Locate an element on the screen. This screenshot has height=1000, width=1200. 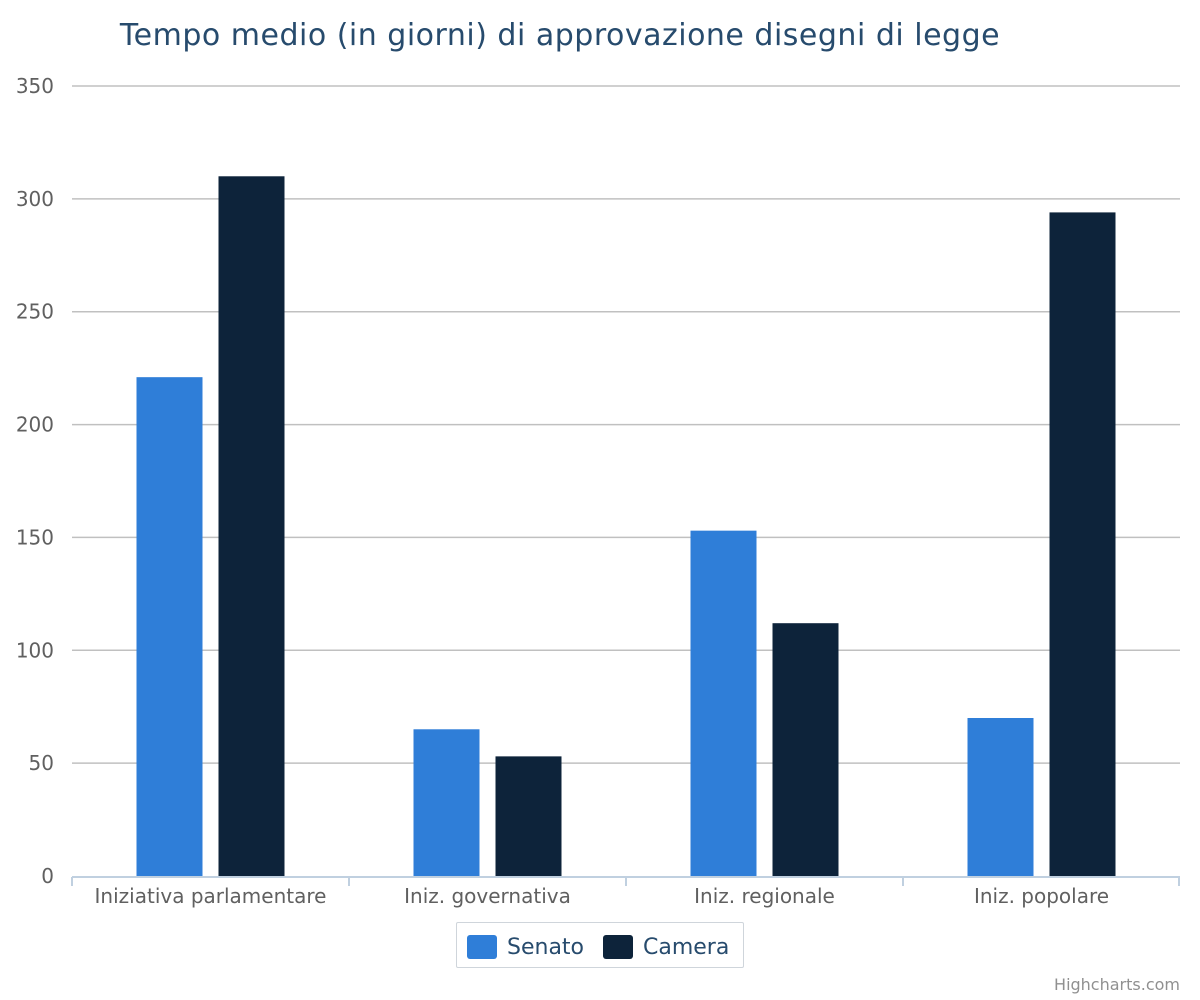
x-tick-label-1: Iniz. governativa is located at coordinates (487, 896).